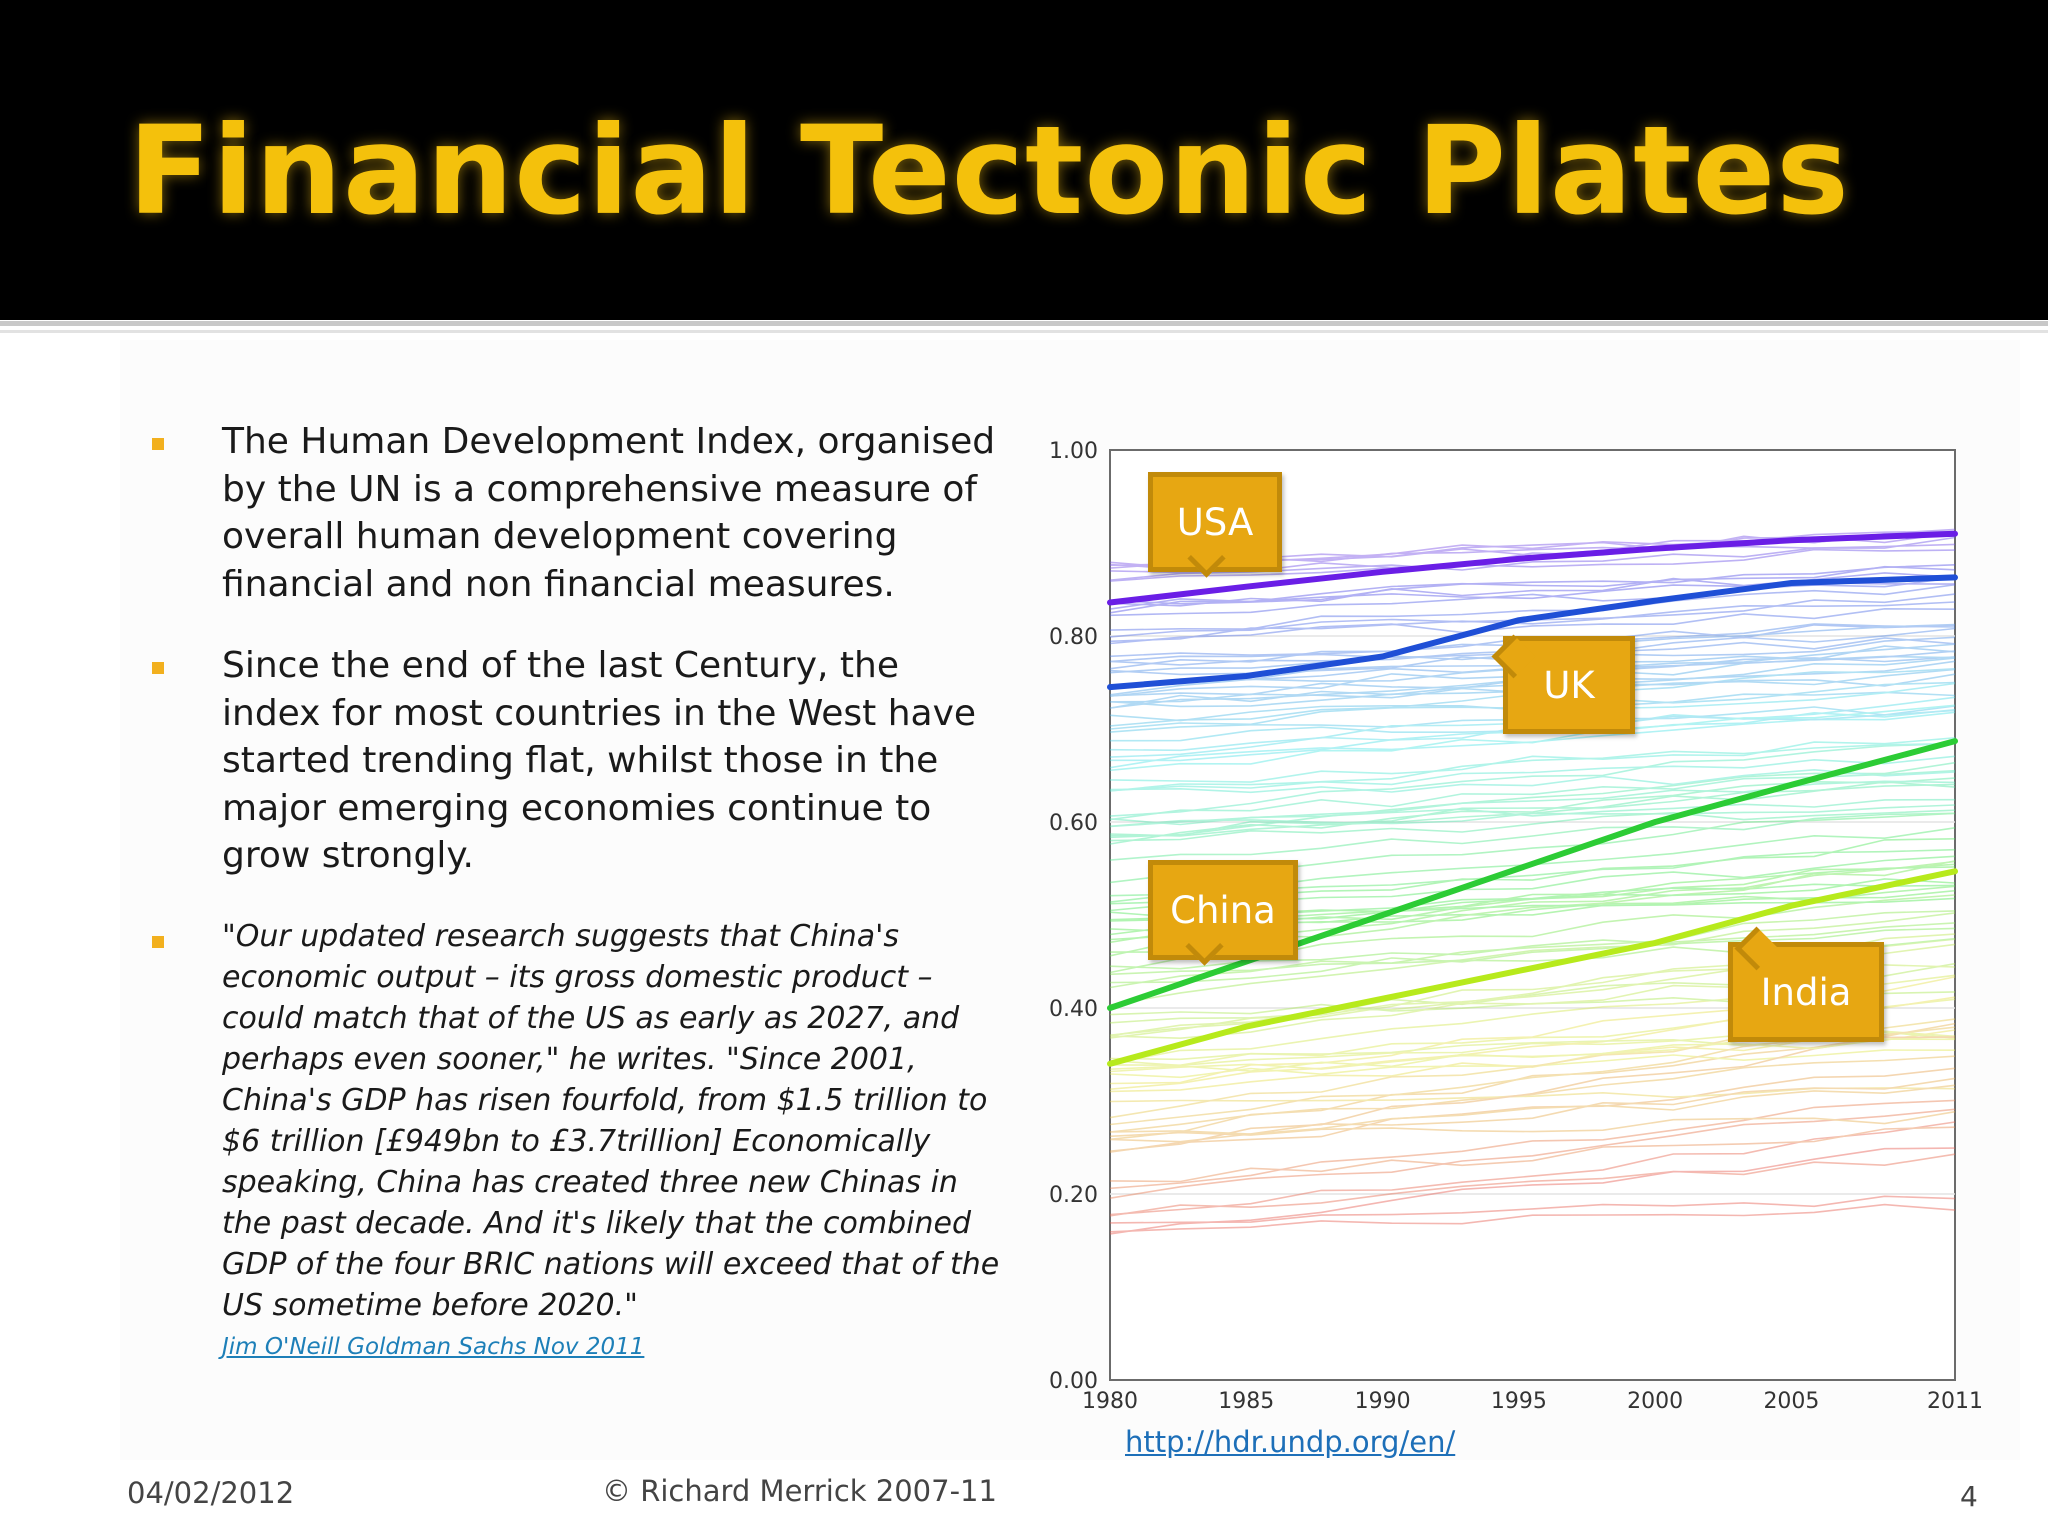 The image size is (2048, 1536). I want to click on x-tick-label: 2000, so click(1655, 1401).